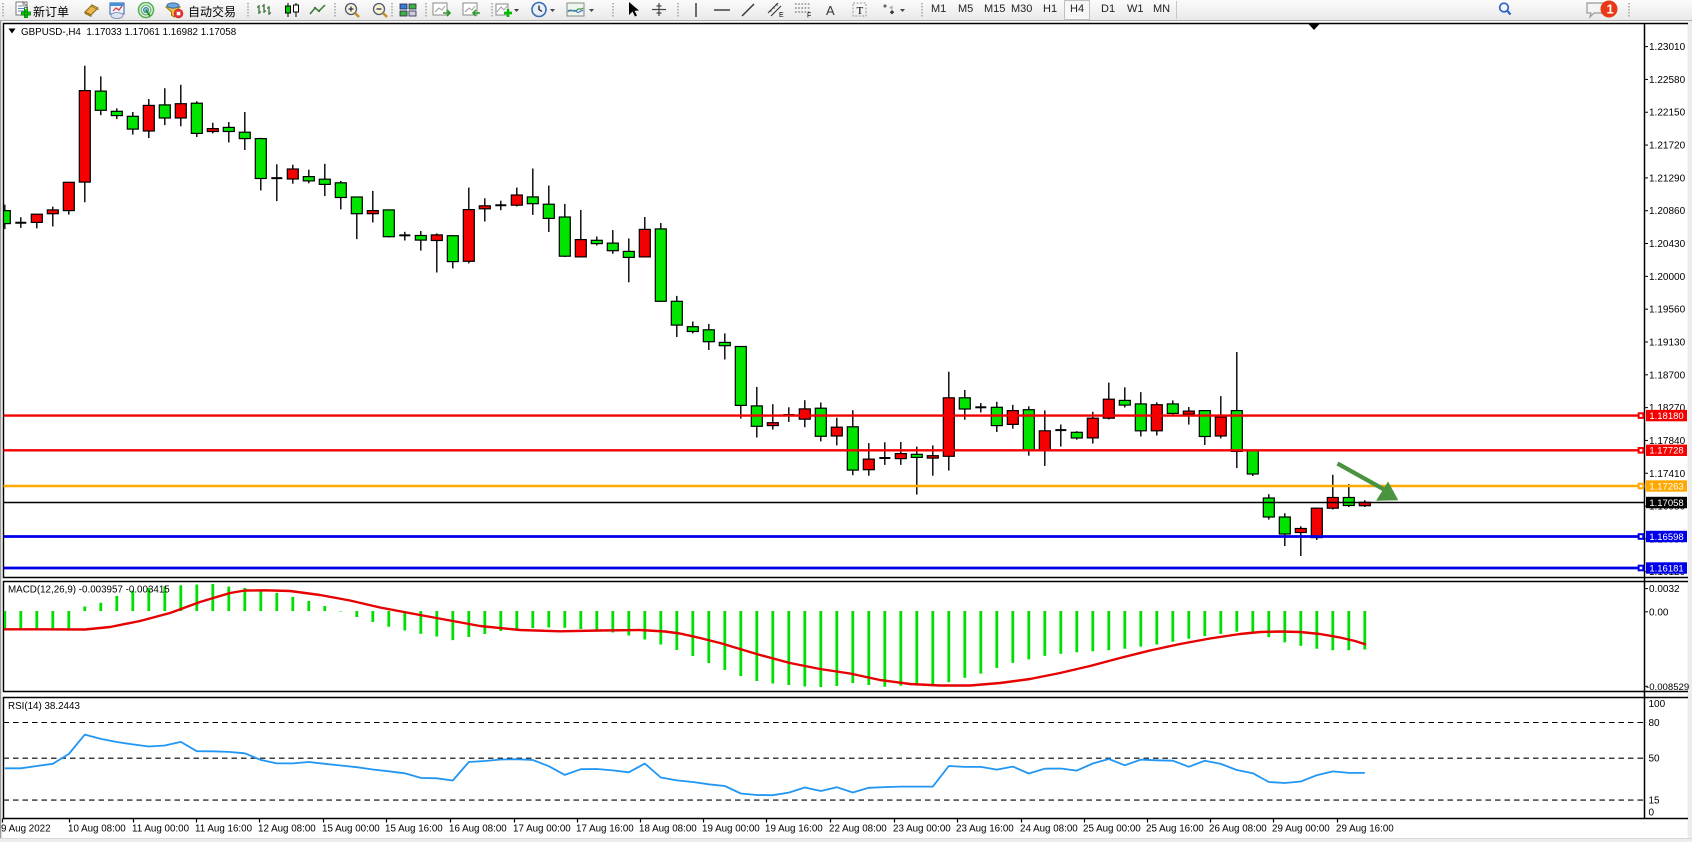  Describe the element at coordinates (44, 706) in the screenshot. I see `svg-text: RSI(14) 38.2443` at that location.